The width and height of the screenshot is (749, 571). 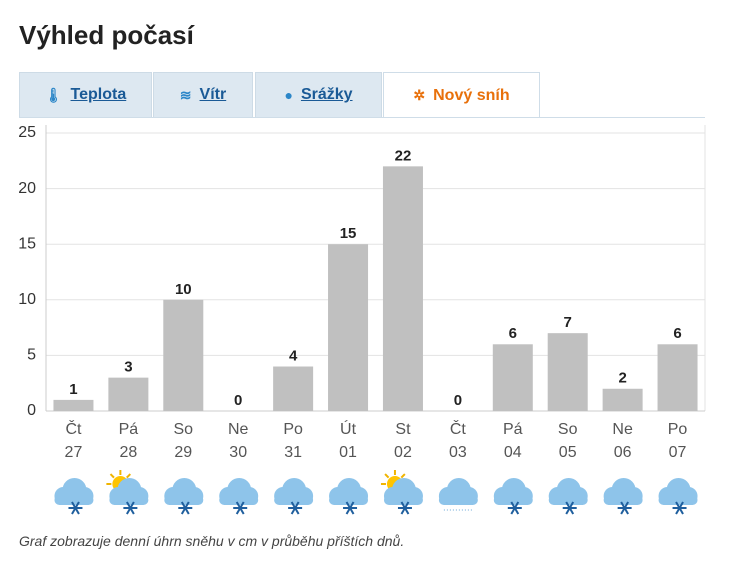 What do you see at coordinates (471, 95) in the screenshot?
I see `tab-label: Nový sníh` at bounding box center [471, 95].